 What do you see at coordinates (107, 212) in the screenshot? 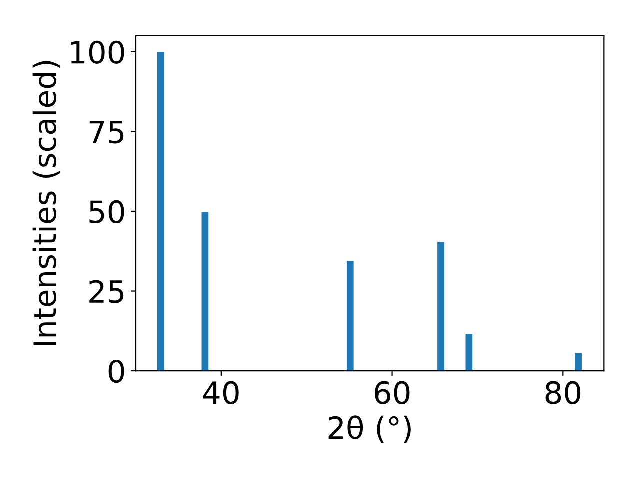
I see `y-tick-label: 50` at bounding box center [107, 212].